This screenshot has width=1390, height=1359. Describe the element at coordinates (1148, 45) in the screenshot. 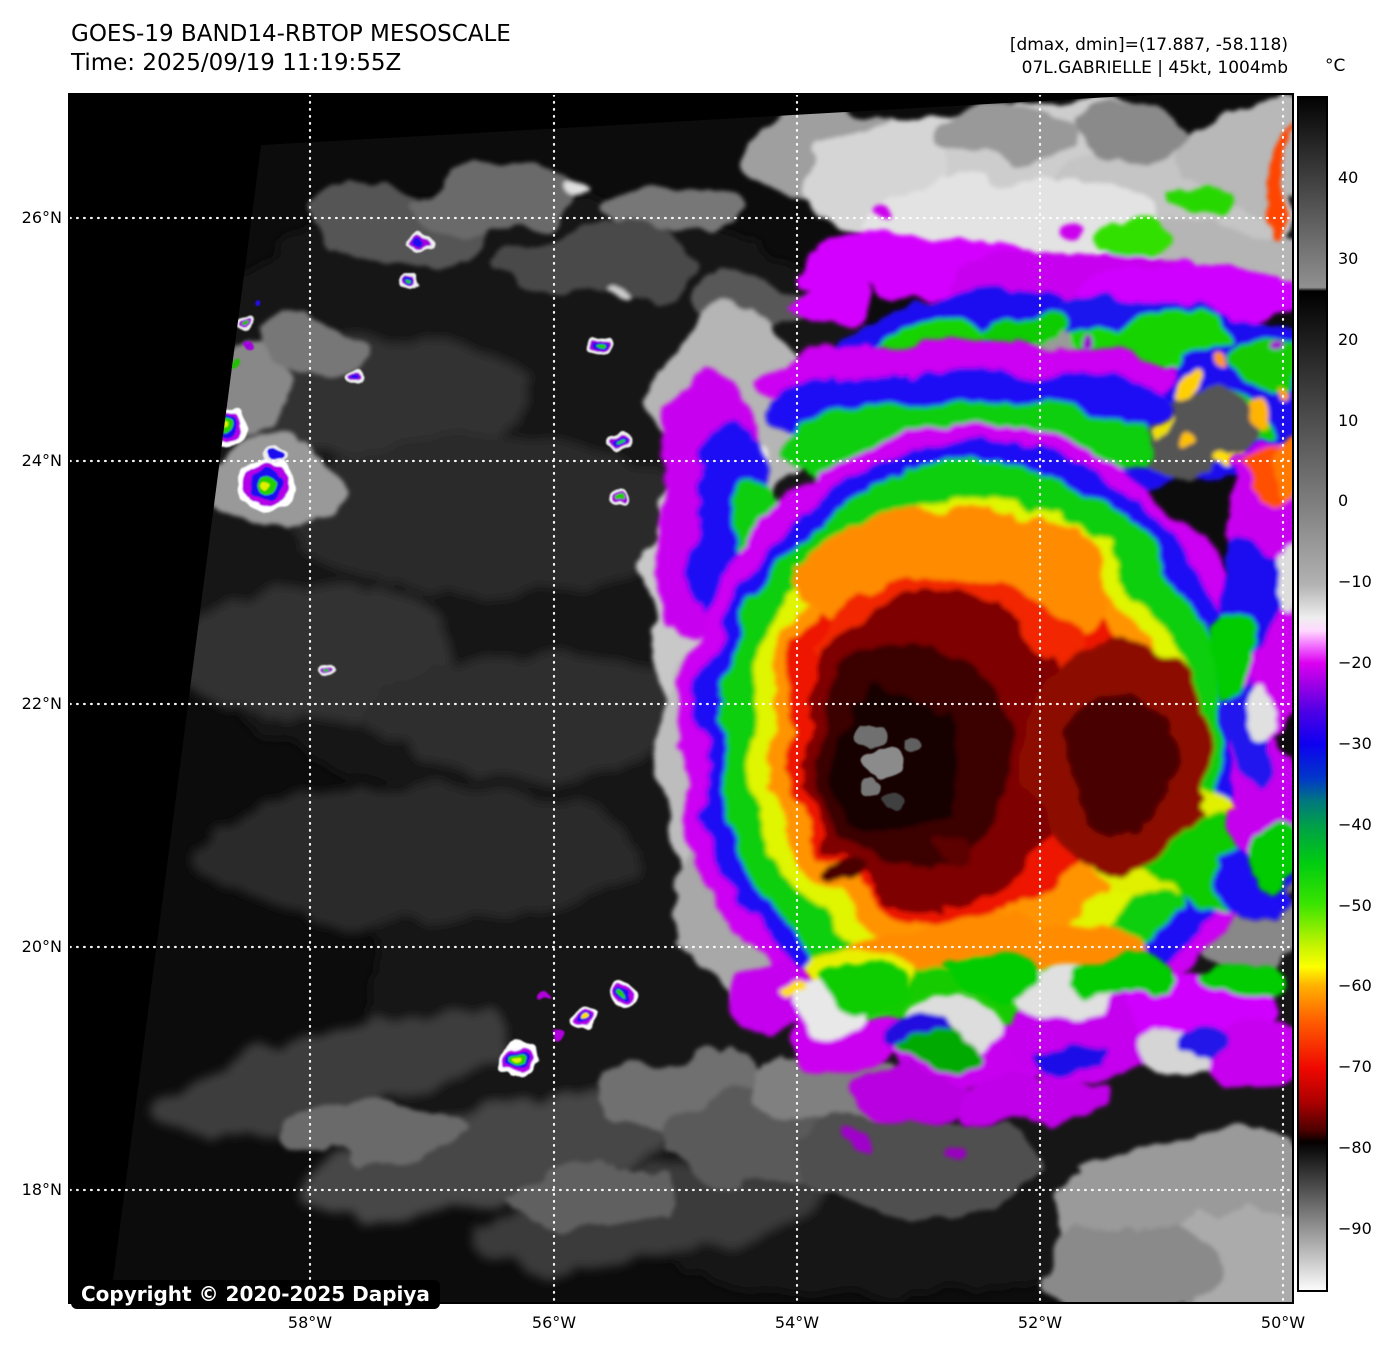

I see `dmax-dmin-readout: [dmax, dmin]=(17.887, -58.118)` at that location.